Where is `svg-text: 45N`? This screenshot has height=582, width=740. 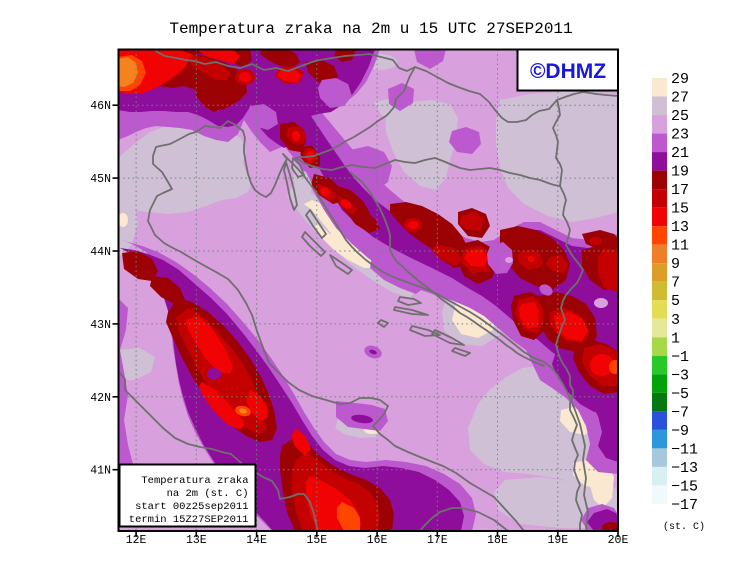
svg-text: 45N is located at coordinates (100, 179).